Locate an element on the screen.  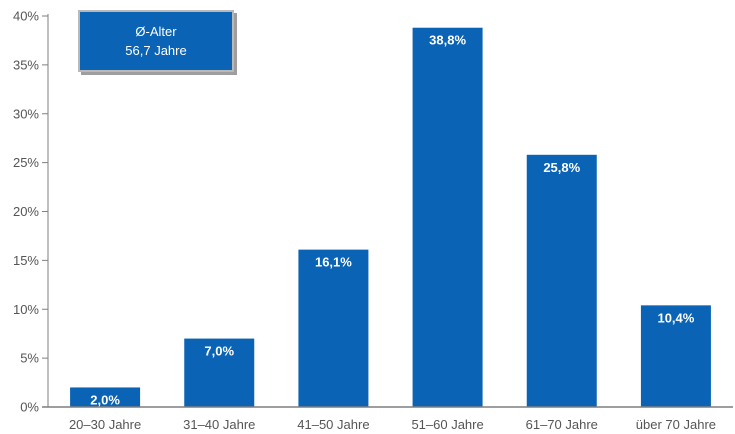
x-tick-label: 61–70 Jahre is located at coordinates (562, 424).